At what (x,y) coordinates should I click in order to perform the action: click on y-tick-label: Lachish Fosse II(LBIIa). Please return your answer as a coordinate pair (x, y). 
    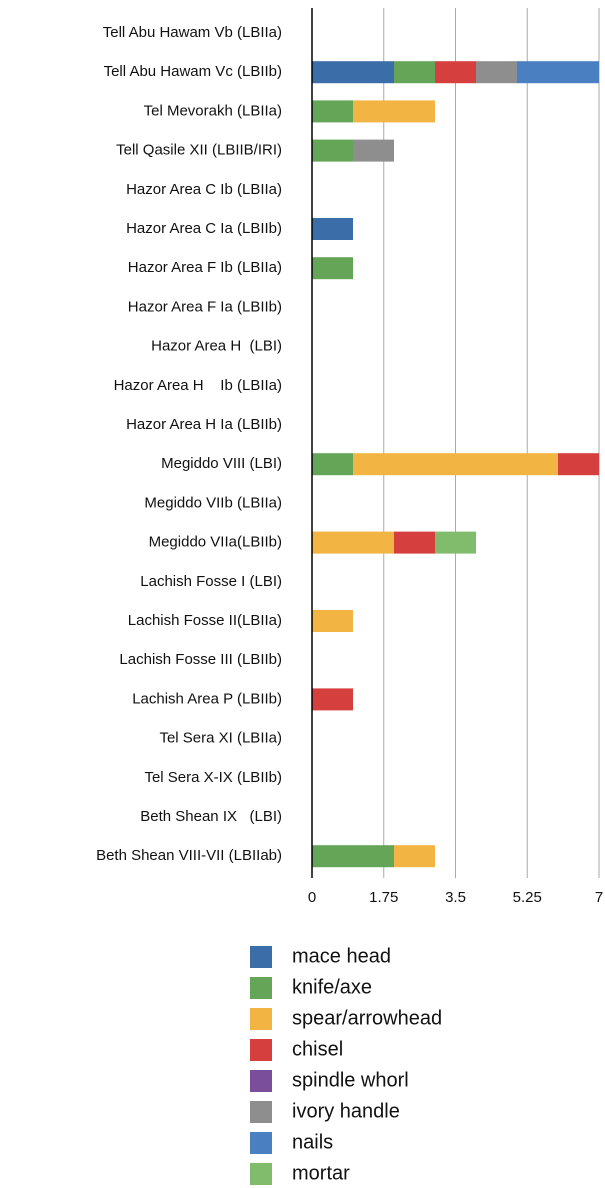
    Looking at the image, I should click on (205, 620).